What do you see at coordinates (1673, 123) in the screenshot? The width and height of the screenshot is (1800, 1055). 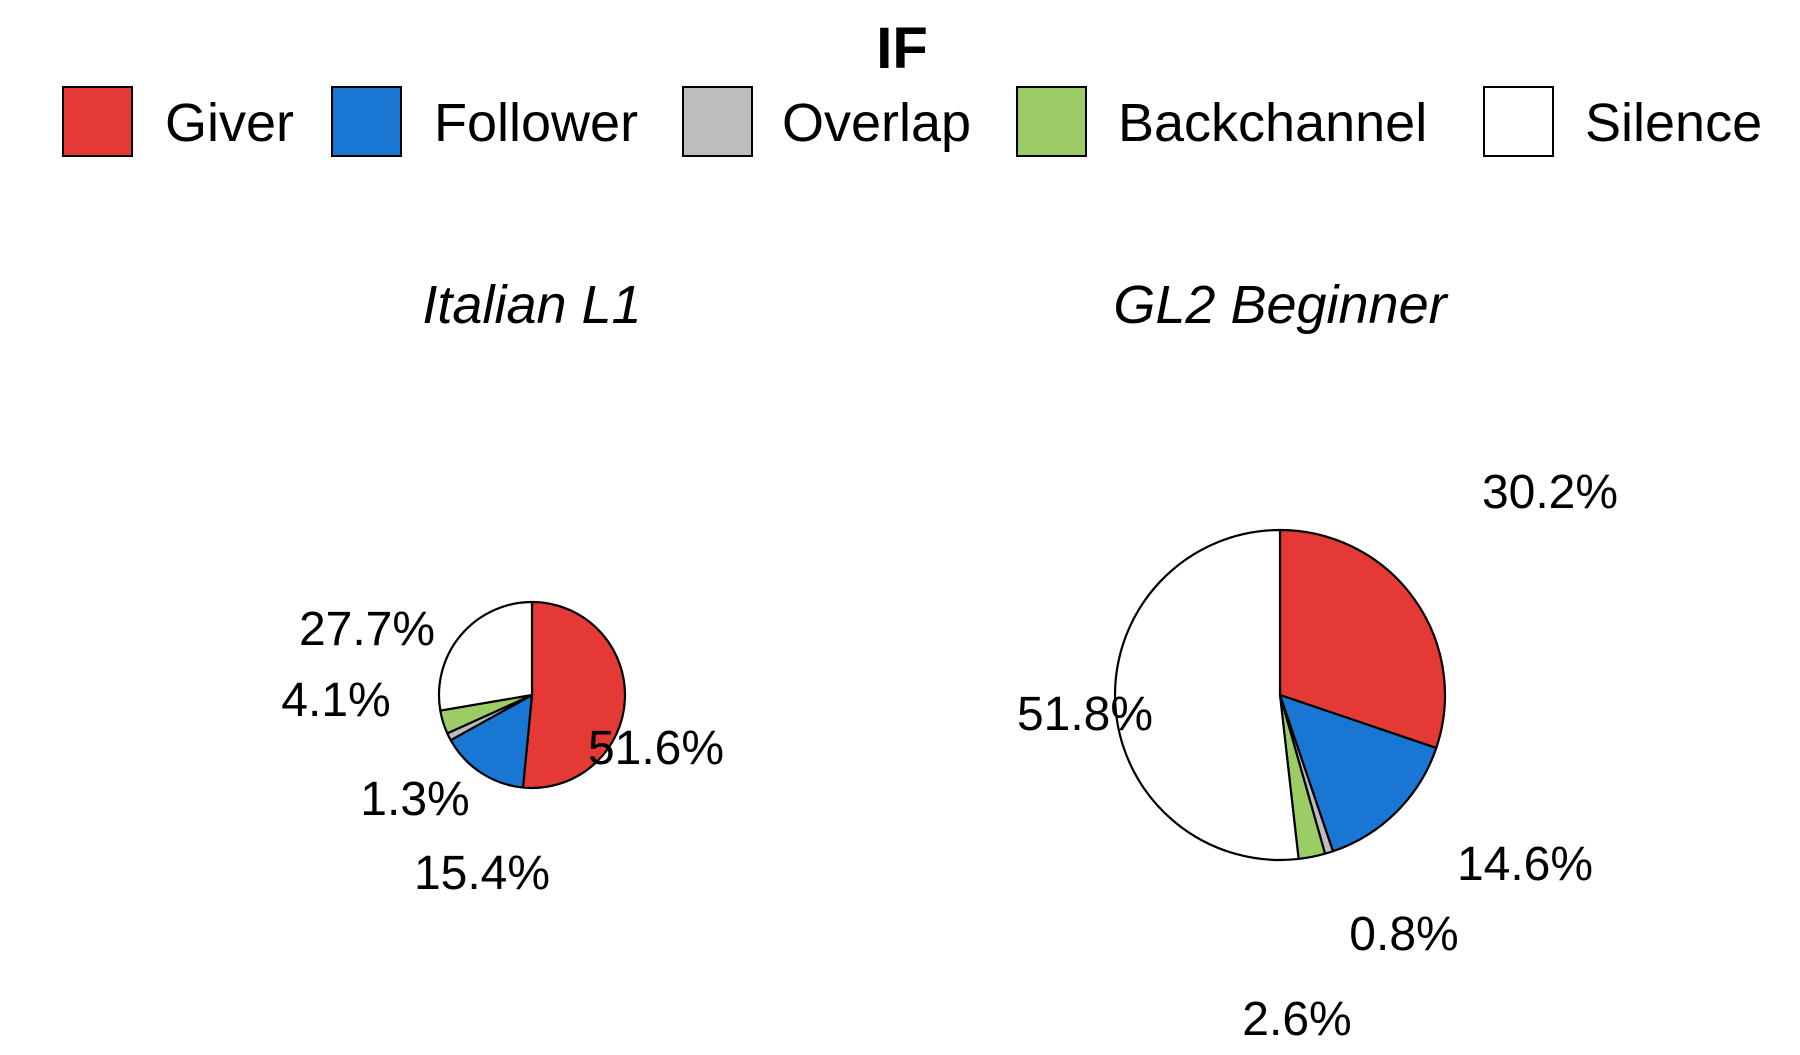 I see `legend-label-silence: Silence` at bounding box center [1673, 123].